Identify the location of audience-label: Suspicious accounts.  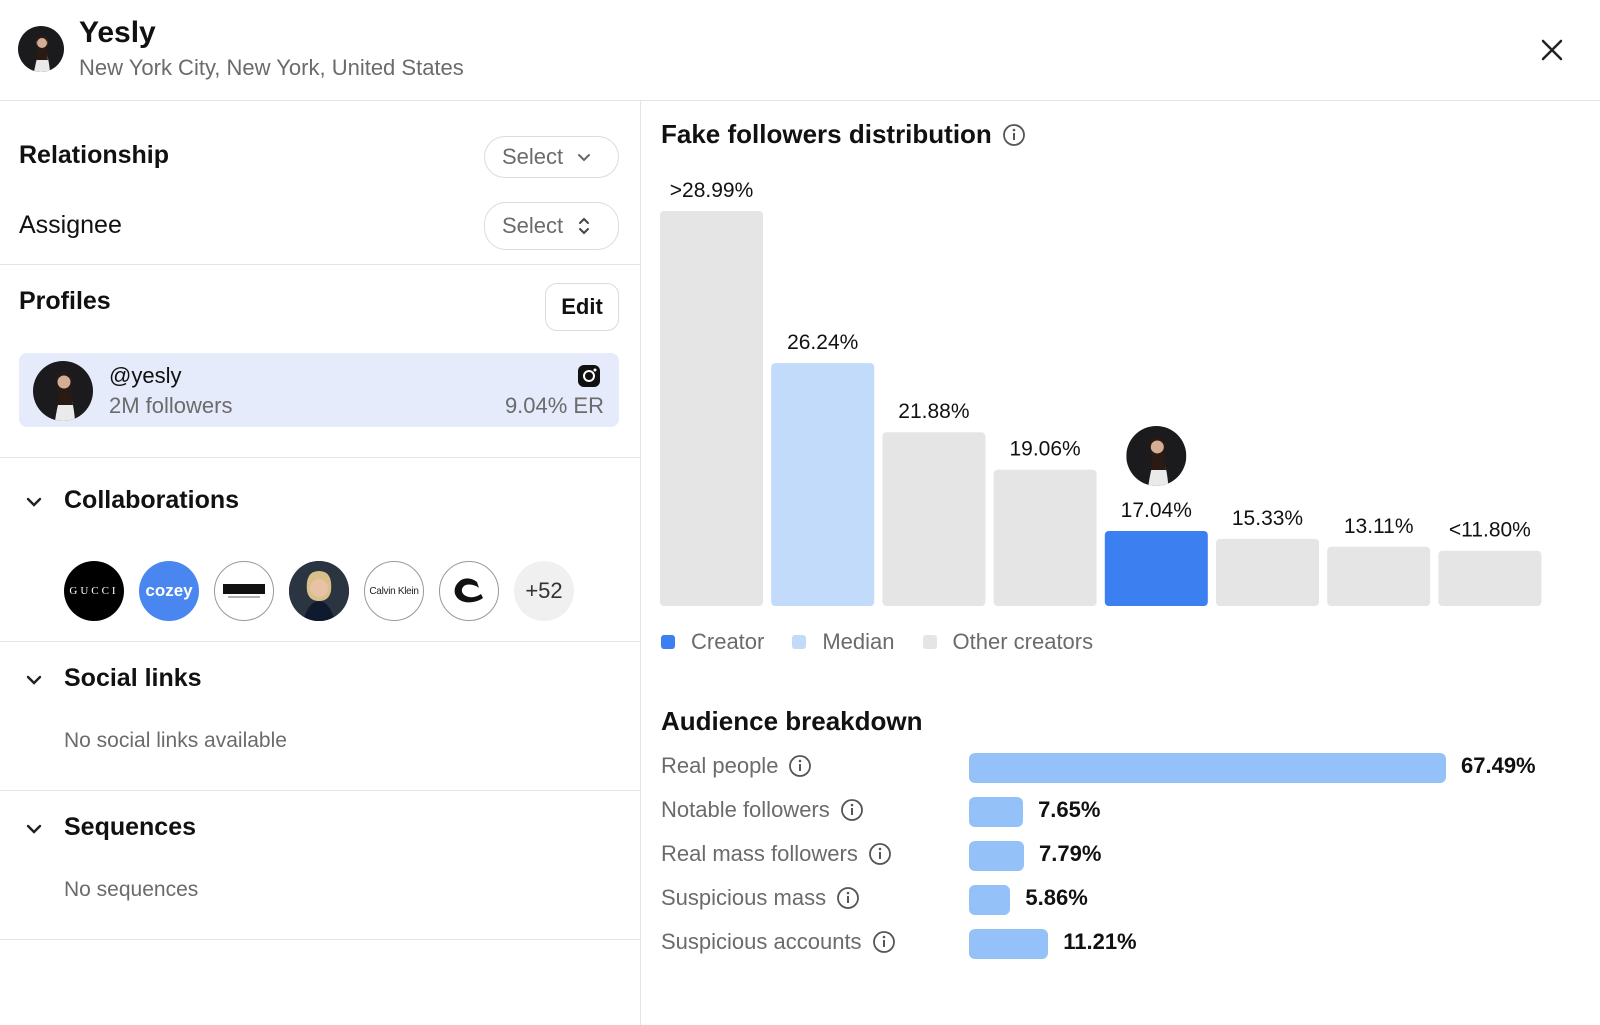
(778, 942).